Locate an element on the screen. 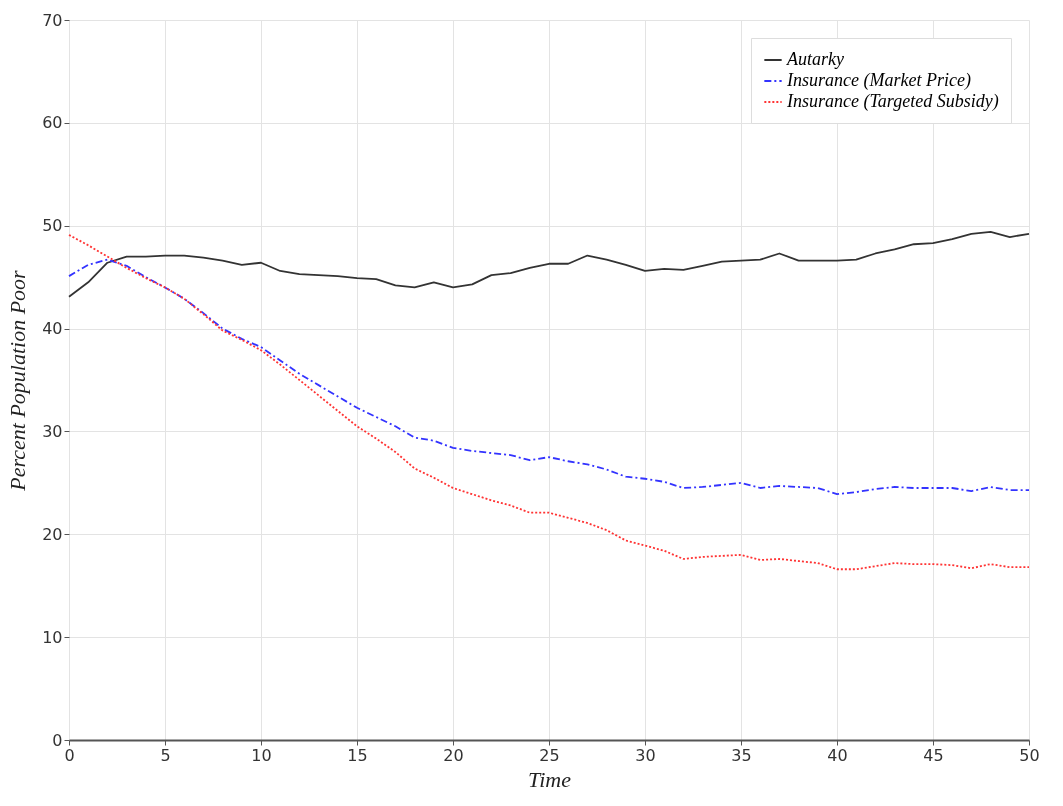 This screenshot has width=1063, height=806. y-tick-label: 20 is located at coordinates (52, 534).